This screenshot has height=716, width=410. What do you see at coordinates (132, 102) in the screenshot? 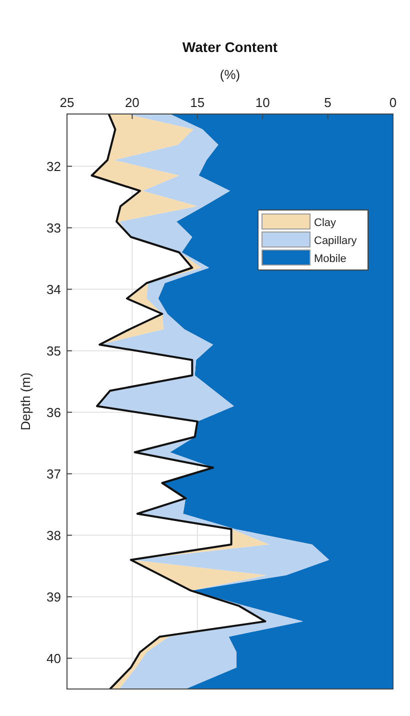
I see `x-tick-label: 20` at bounding box center [132, 102].